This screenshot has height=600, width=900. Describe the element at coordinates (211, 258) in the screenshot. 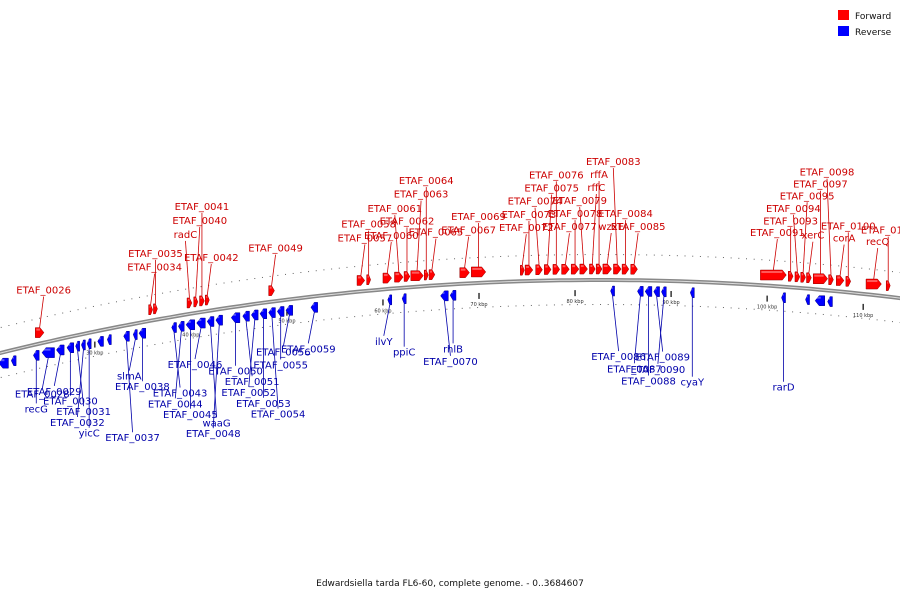

I see `gene-label: ETAF_0042` at that location.